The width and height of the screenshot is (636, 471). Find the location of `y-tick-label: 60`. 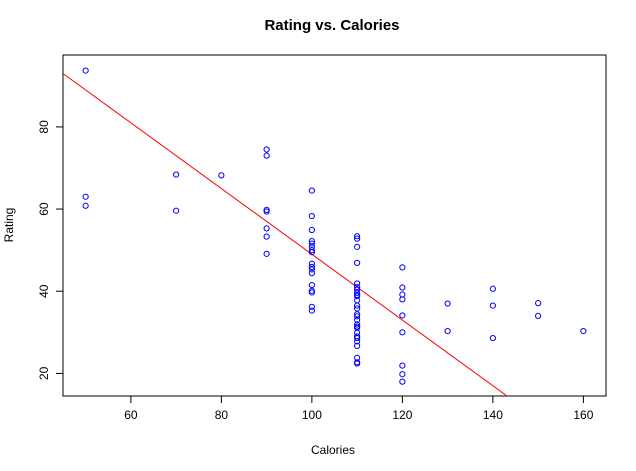

y-tick-label: 60 is located at coordinates (44, 209).